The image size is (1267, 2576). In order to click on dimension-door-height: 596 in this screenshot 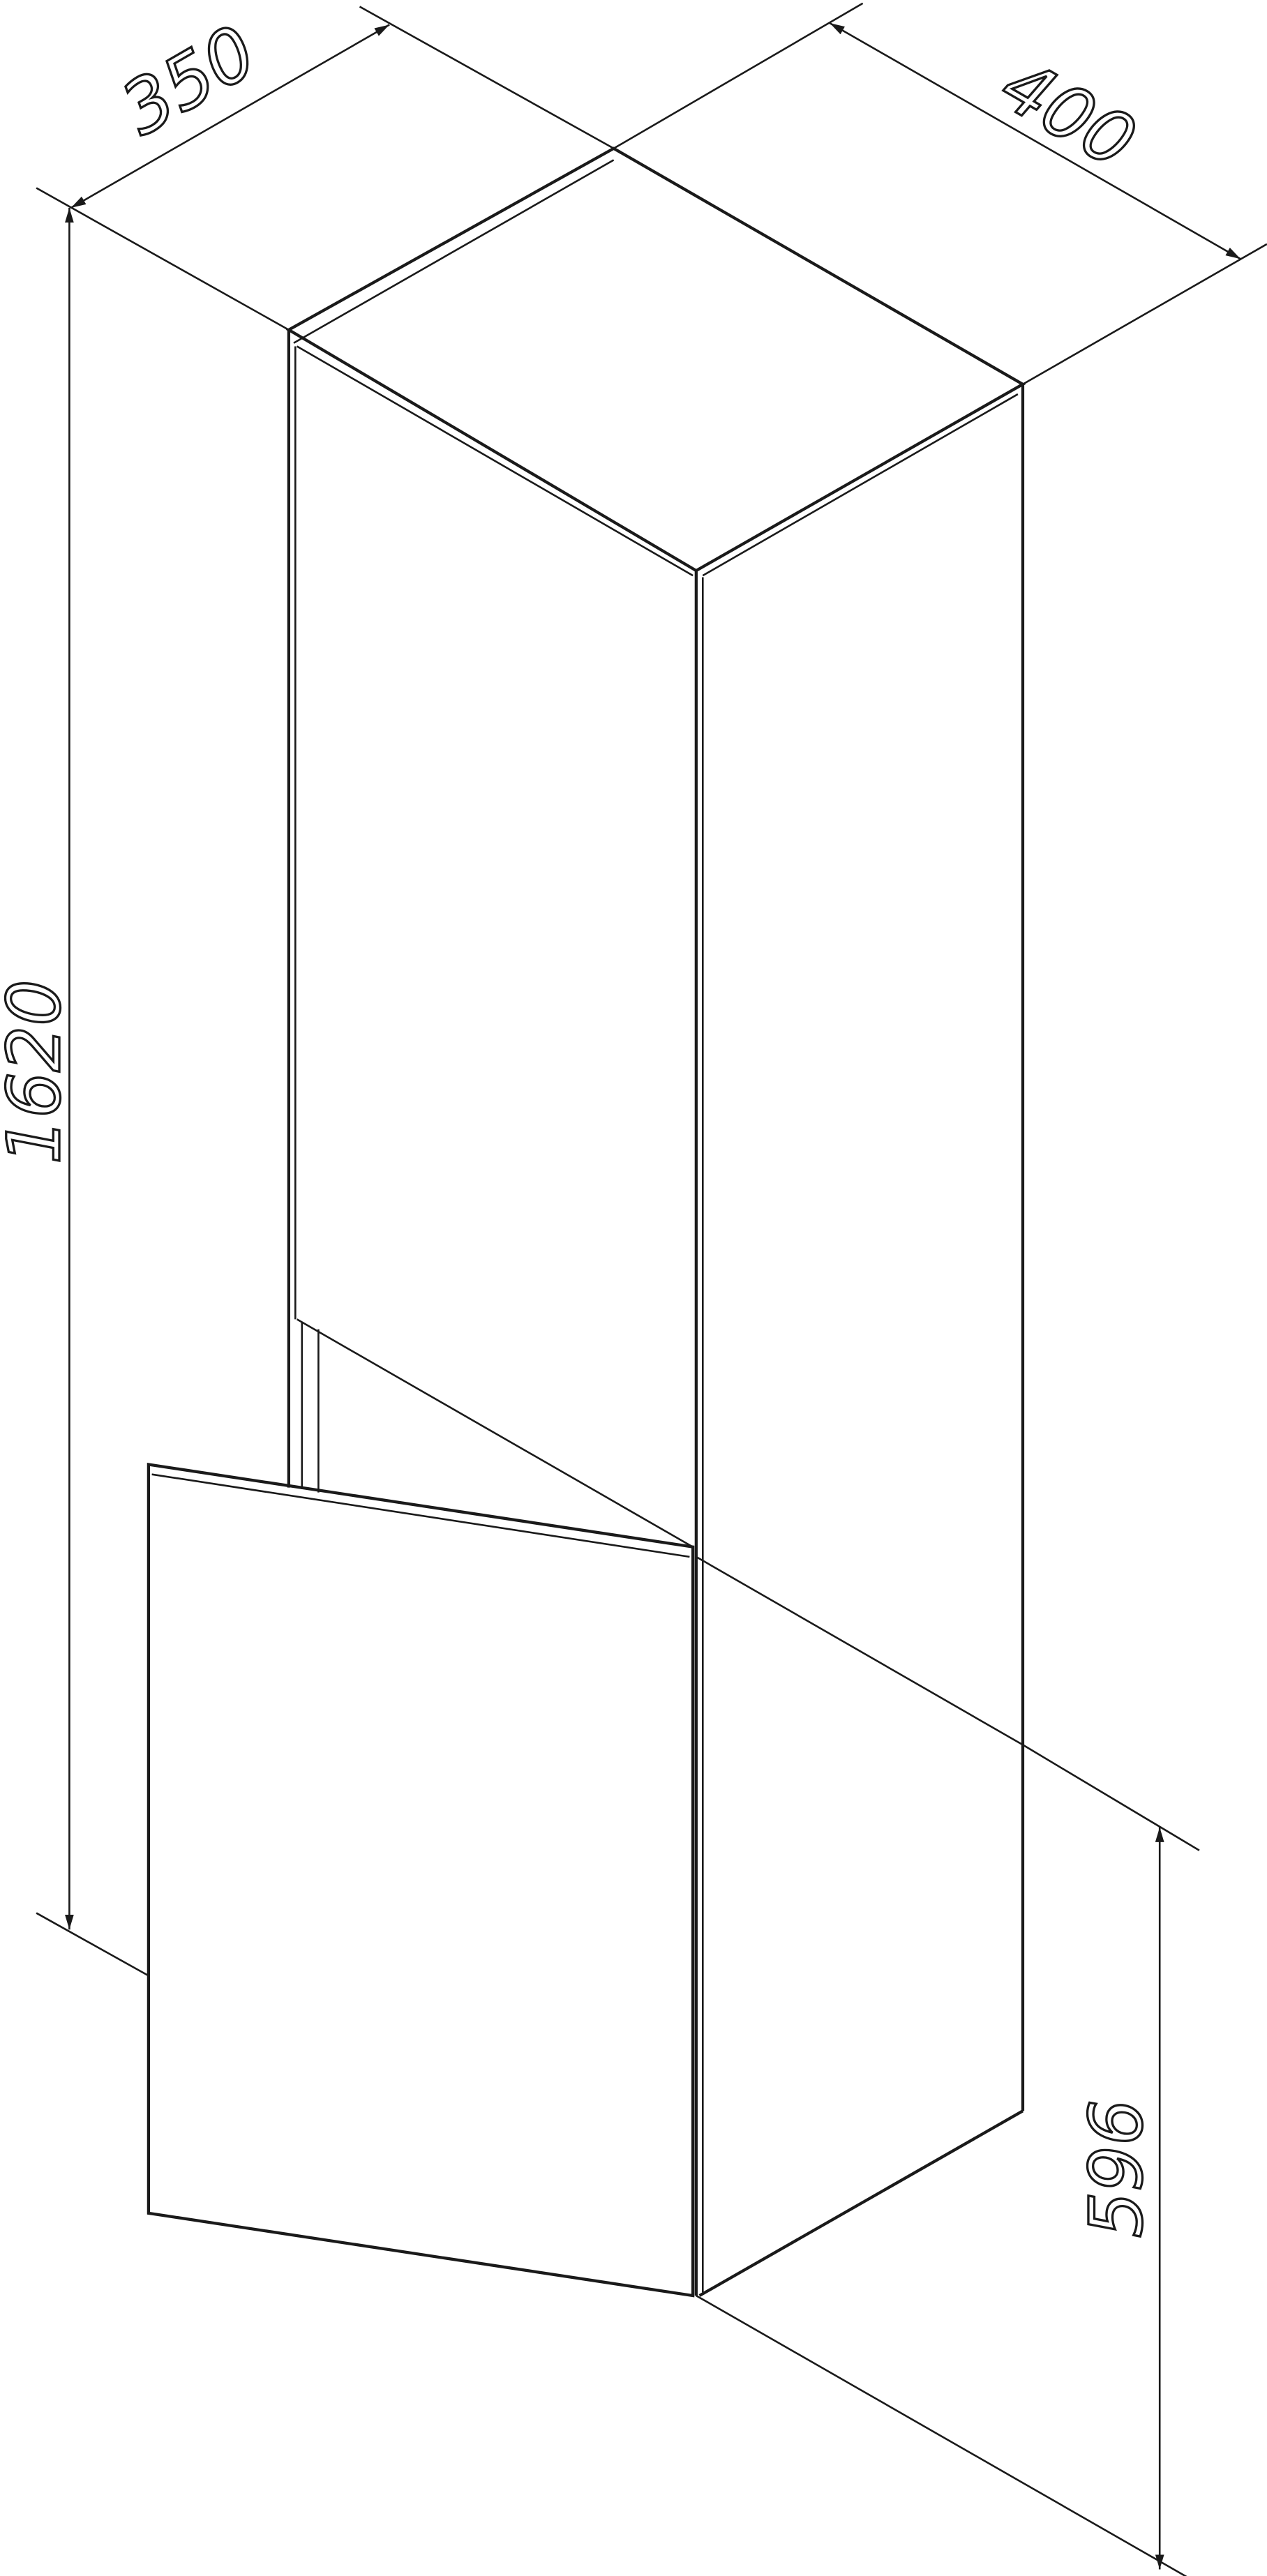, I will do `click(948, 2160)`.